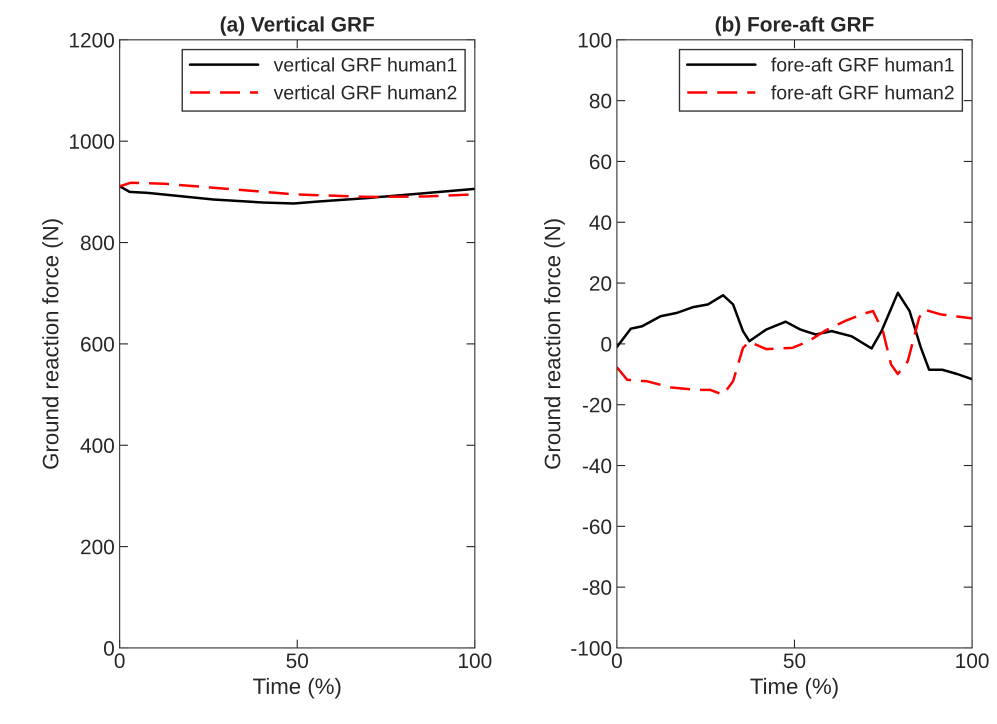 Image resolution: width=997 pixels, height=724 pixels. What do you see at coordinates (97, 547) in the screenshot?
I see `y-tick-label: 200` at bounding box center [97, 547].